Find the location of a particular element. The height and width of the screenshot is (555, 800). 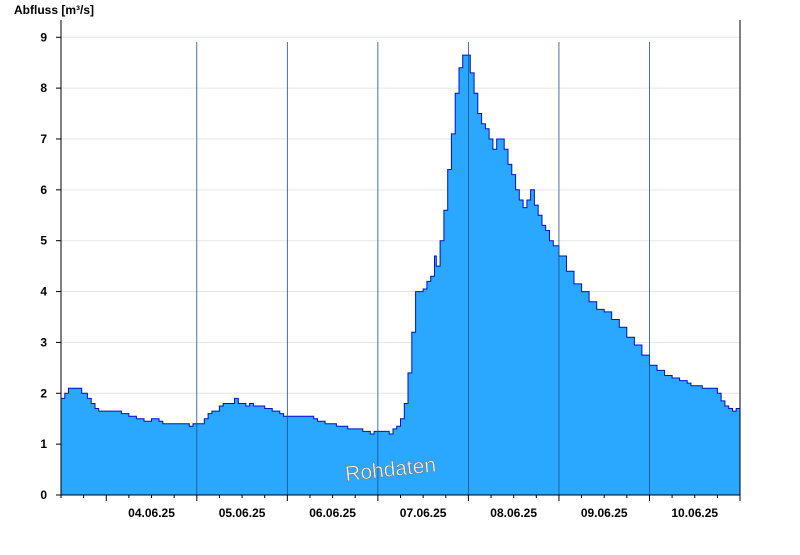

y-tick-label: 3 is located at coordinates (43, 342).